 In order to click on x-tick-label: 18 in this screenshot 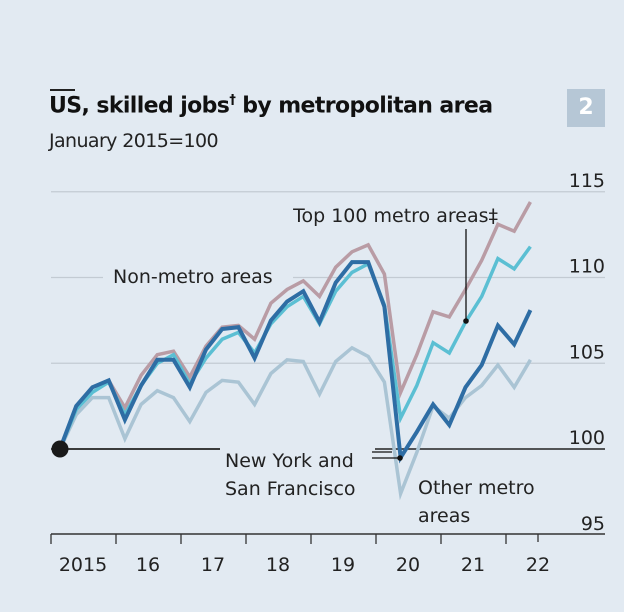, I will do `click(278, 565)`.